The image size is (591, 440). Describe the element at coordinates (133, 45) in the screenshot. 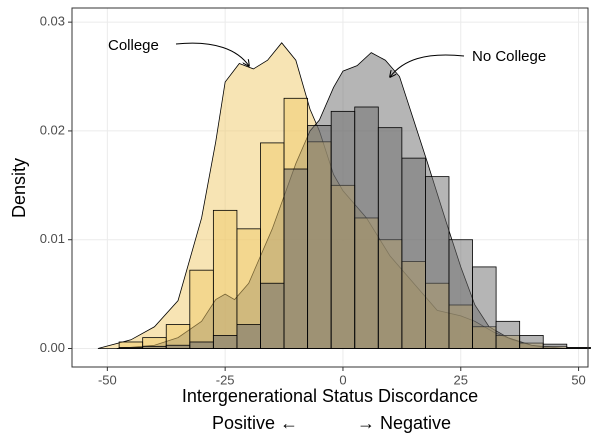

I see `annotation: College` at that location.